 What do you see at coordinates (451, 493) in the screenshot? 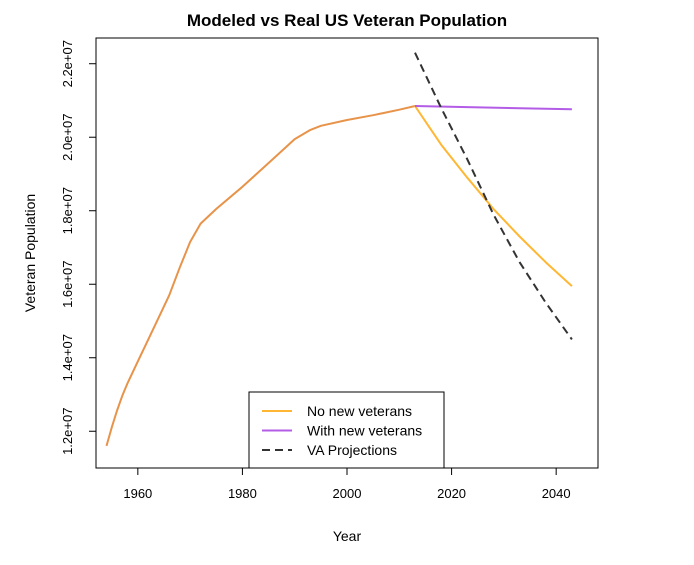
I see `x-tick-label: 2020` at bounding box center [451, 493].